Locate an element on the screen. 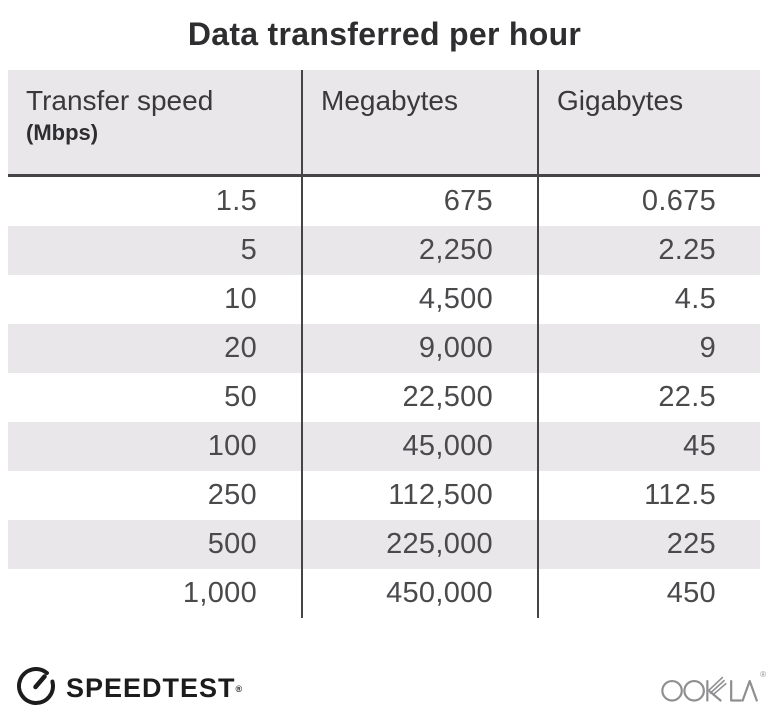 Image resolution: width=769 pixels, height=713 pixels. cell-gigabytes: 225 is located at coordinates (648, 544).